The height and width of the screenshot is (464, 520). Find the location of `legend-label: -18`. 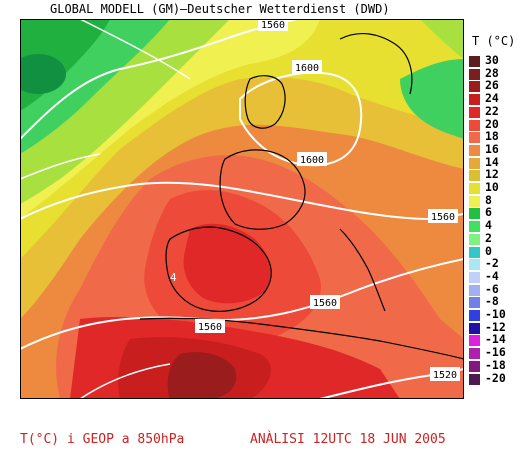

legend-label: -18 is located at coordinates (495, 364).